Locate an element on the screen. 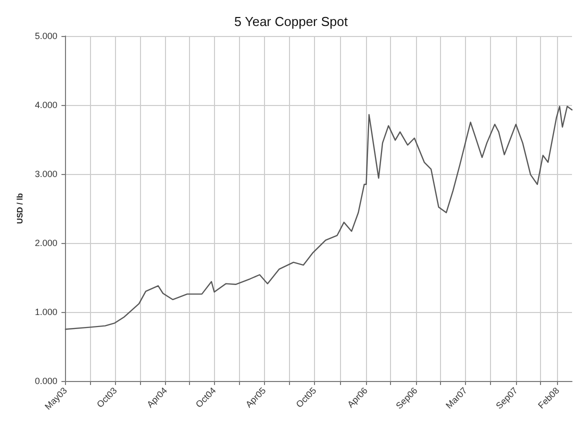  chart-title: 5 Year Copper Spot is located at coordinates (291, 21).